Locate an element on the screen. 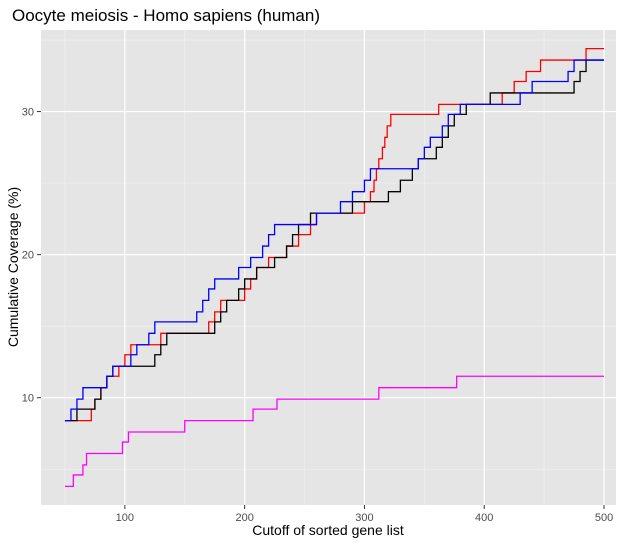  x-axis-title: Cutoff of sorted gene list is located at coordinates (328, 530).